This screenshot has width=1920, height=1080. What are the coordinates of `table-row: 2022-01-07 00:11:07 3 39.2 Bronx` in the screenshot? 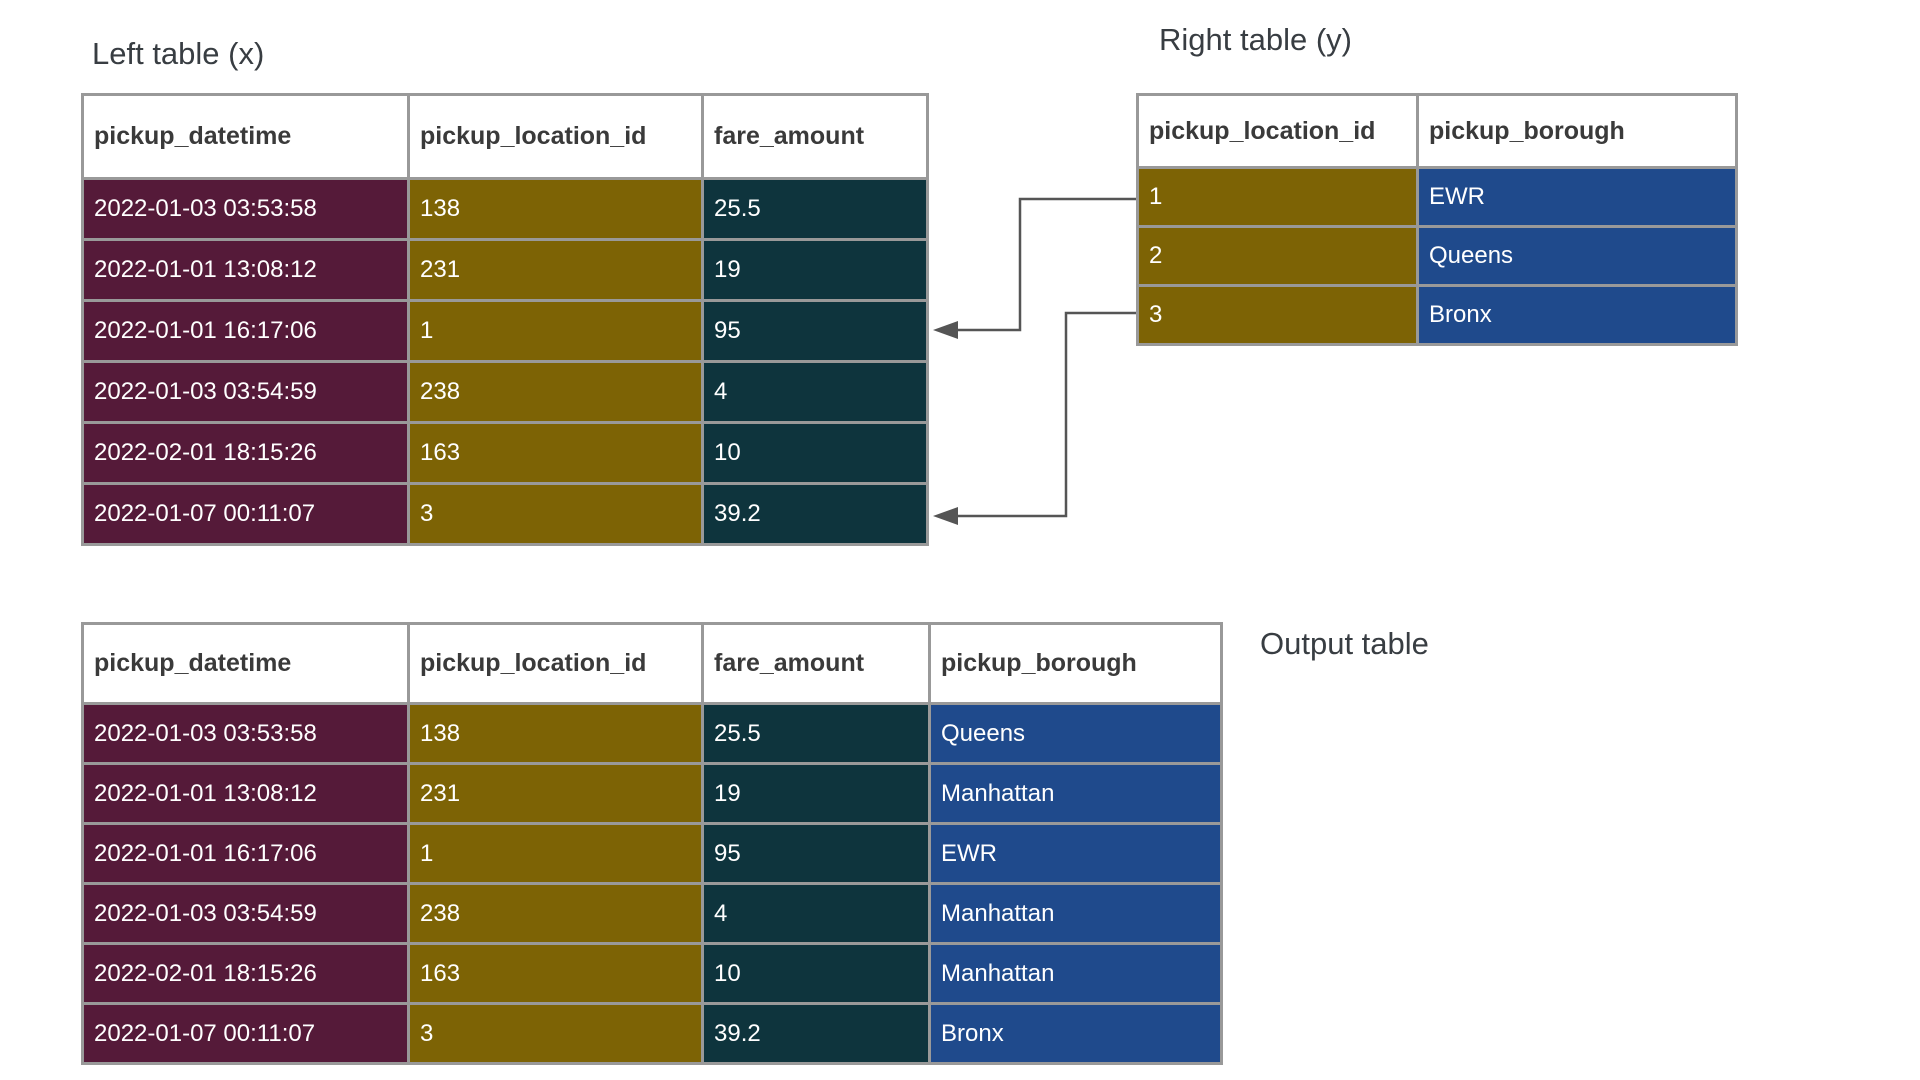 It's located at (652, 1033).